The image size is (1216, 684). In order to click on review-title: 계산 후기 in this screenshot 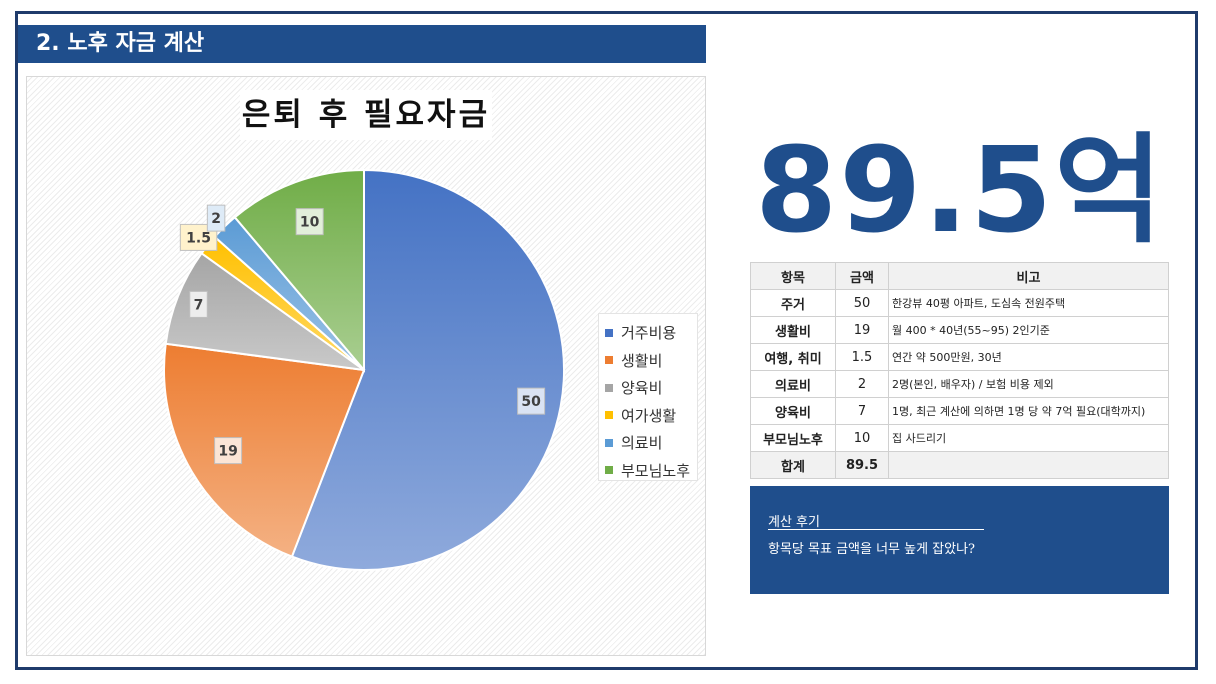, I will do `click(794, 522)`.